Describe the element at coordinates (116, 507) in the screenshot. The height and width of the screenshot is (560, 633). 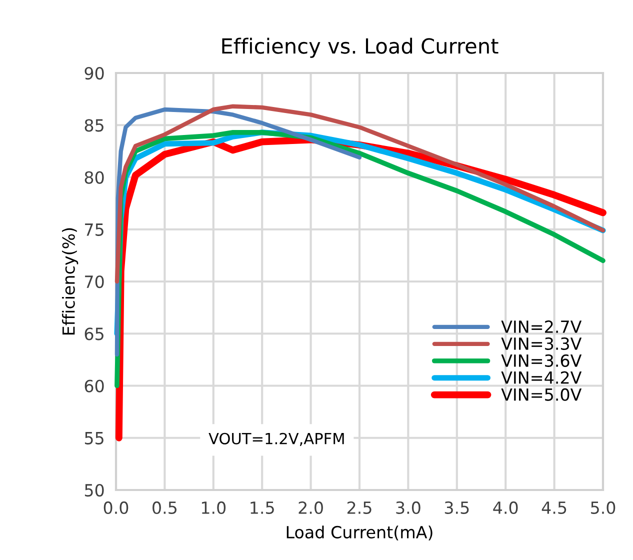
I see `x-tick-label: 0.0` at that location.